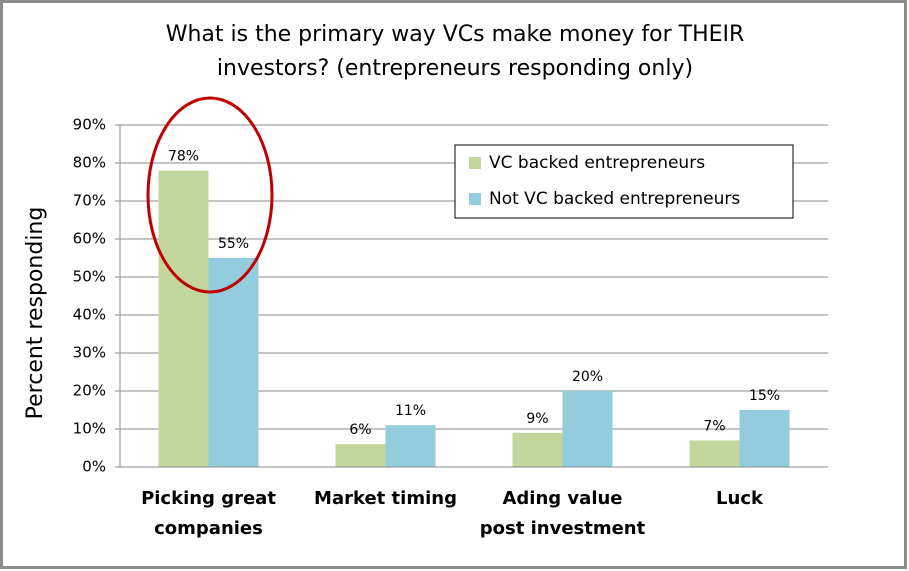 The width and height of the screenshot is (909, 571). Describe the element at coordinates (714, 426) in the screenshot. I see `value-label: 7%` at that location.